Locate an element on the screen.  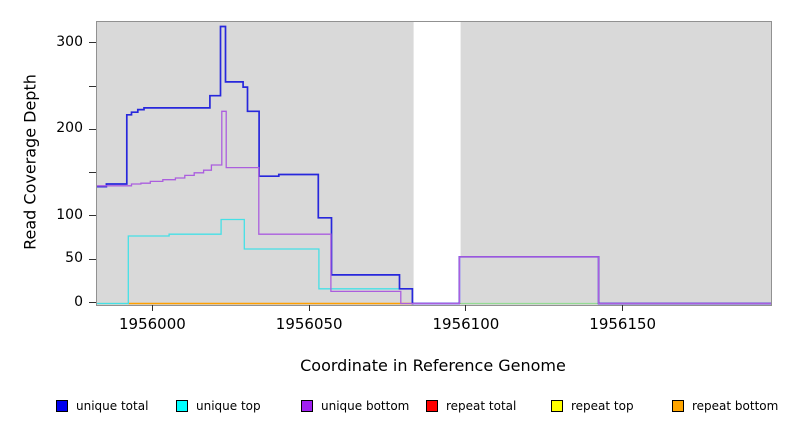
series-unique-top is located at coordinates (255, 261).